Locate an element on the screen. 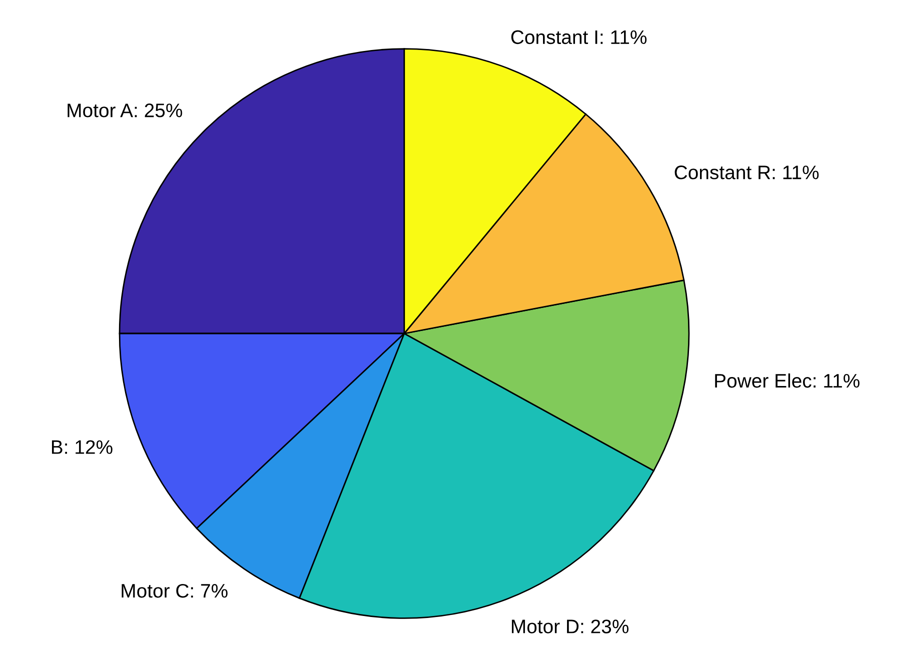 Image resolution: width=924 pixels, height=667 pixels. slice-label: Motor C: 7% is located at coordinates (175, 591).